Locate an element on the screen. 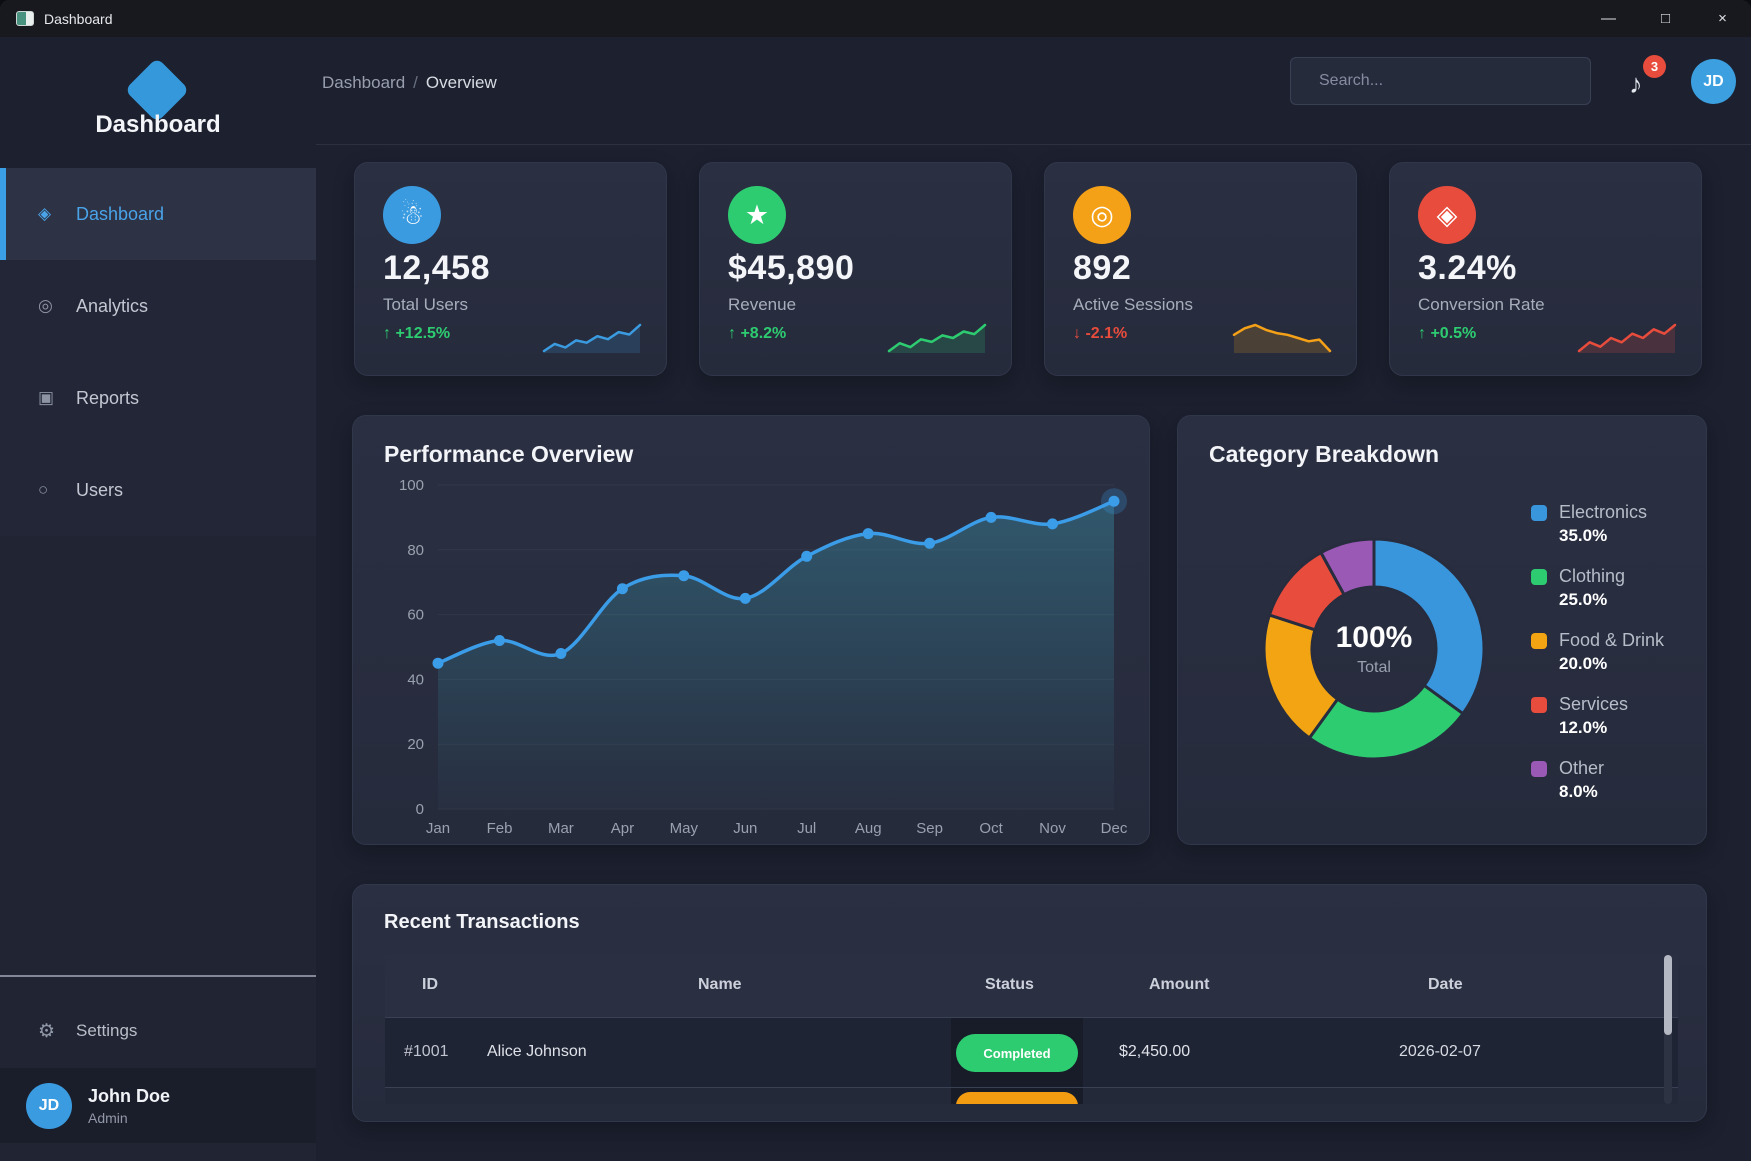 The width and height of the screenshot is (1751, 1161). target-icon: ◎ is located at coordinates (1102, 215).